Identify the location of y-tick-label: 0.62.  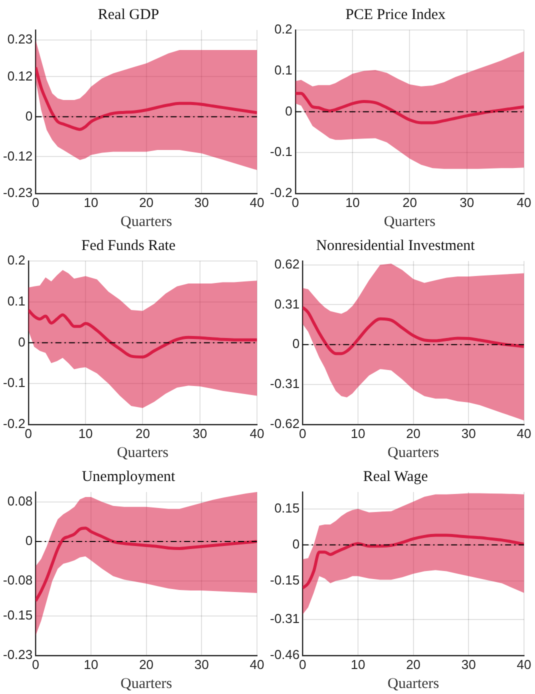
(287, 264).